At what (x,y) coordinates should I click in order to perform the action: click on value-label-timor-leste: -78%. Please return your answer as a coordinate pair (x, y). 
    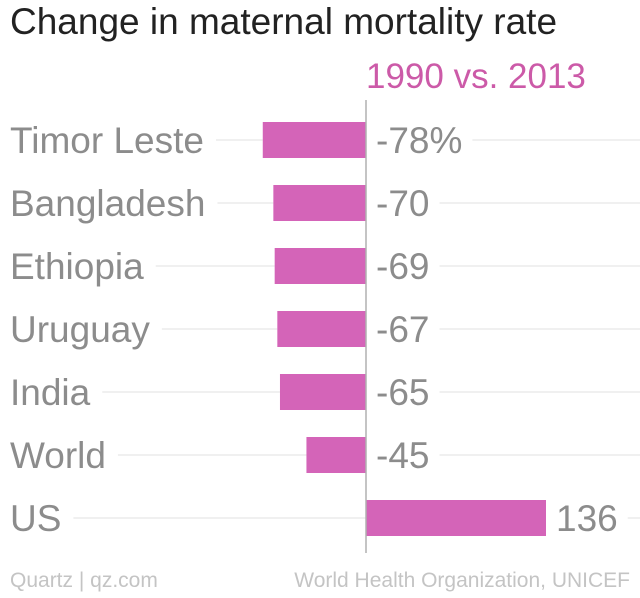
    Looking at the image, I should click on (419, 140).